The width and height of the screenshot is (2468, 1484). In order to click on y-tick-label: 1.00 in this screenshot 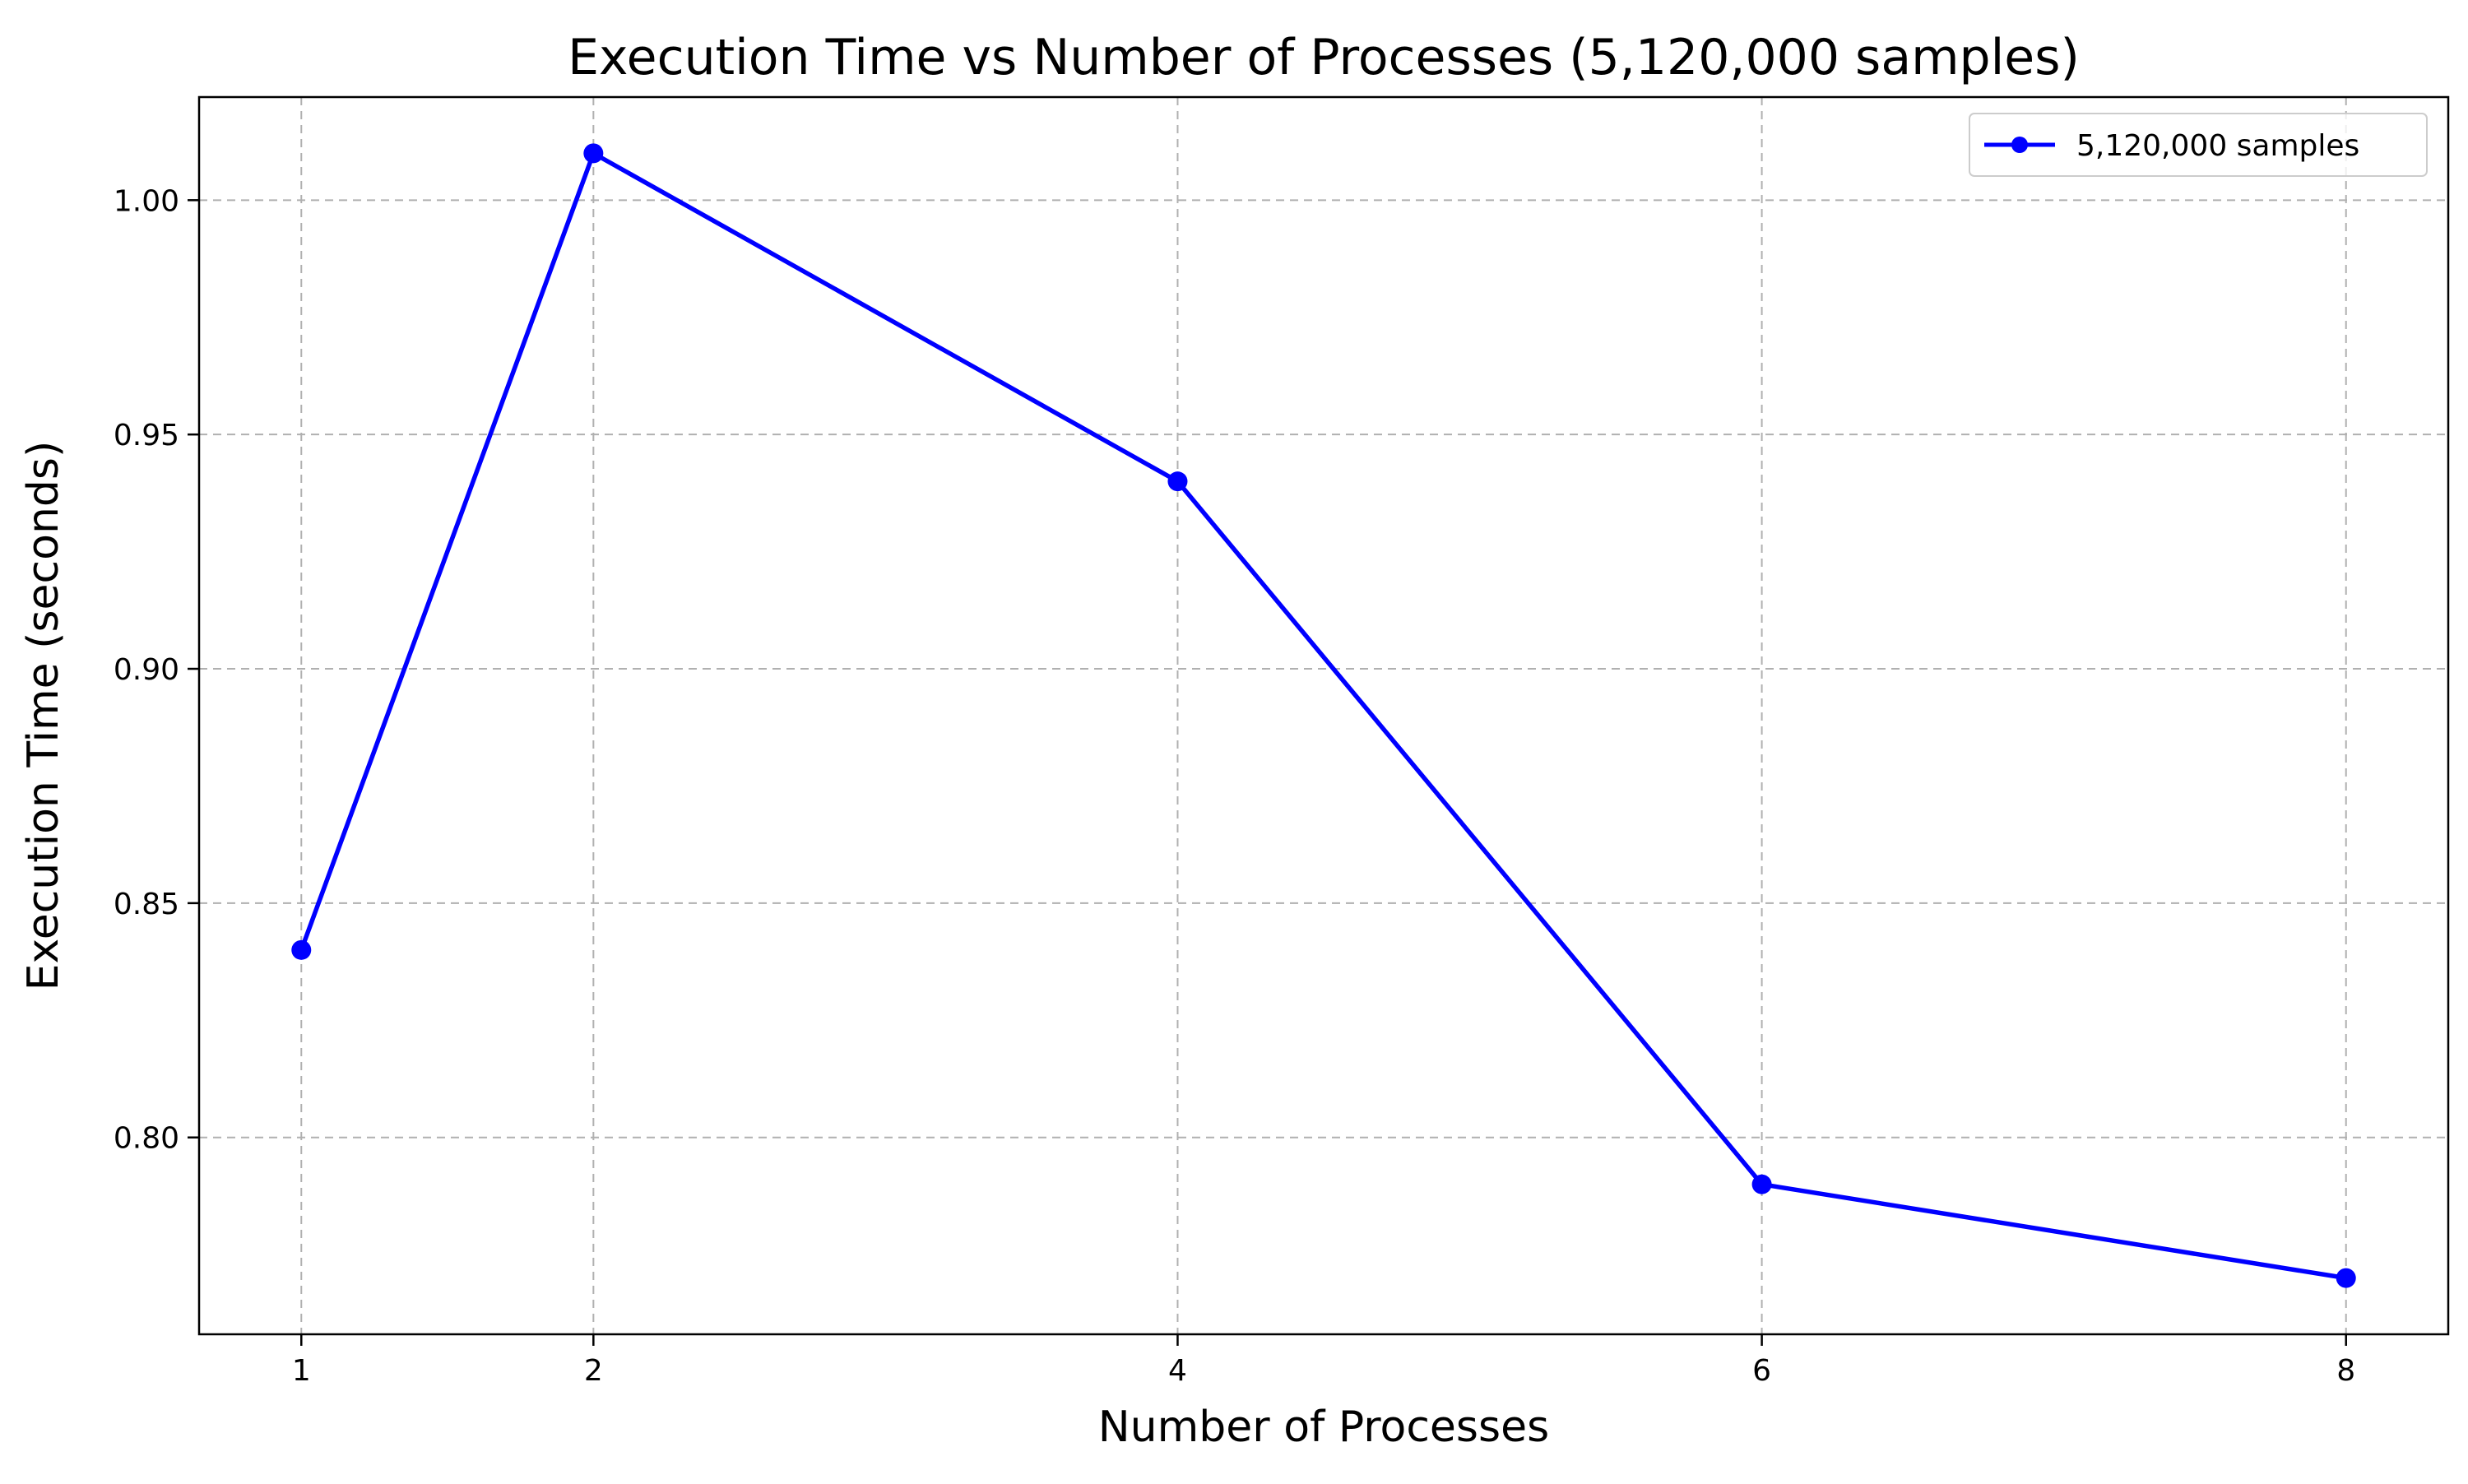, I will do `click(146, 201)`.